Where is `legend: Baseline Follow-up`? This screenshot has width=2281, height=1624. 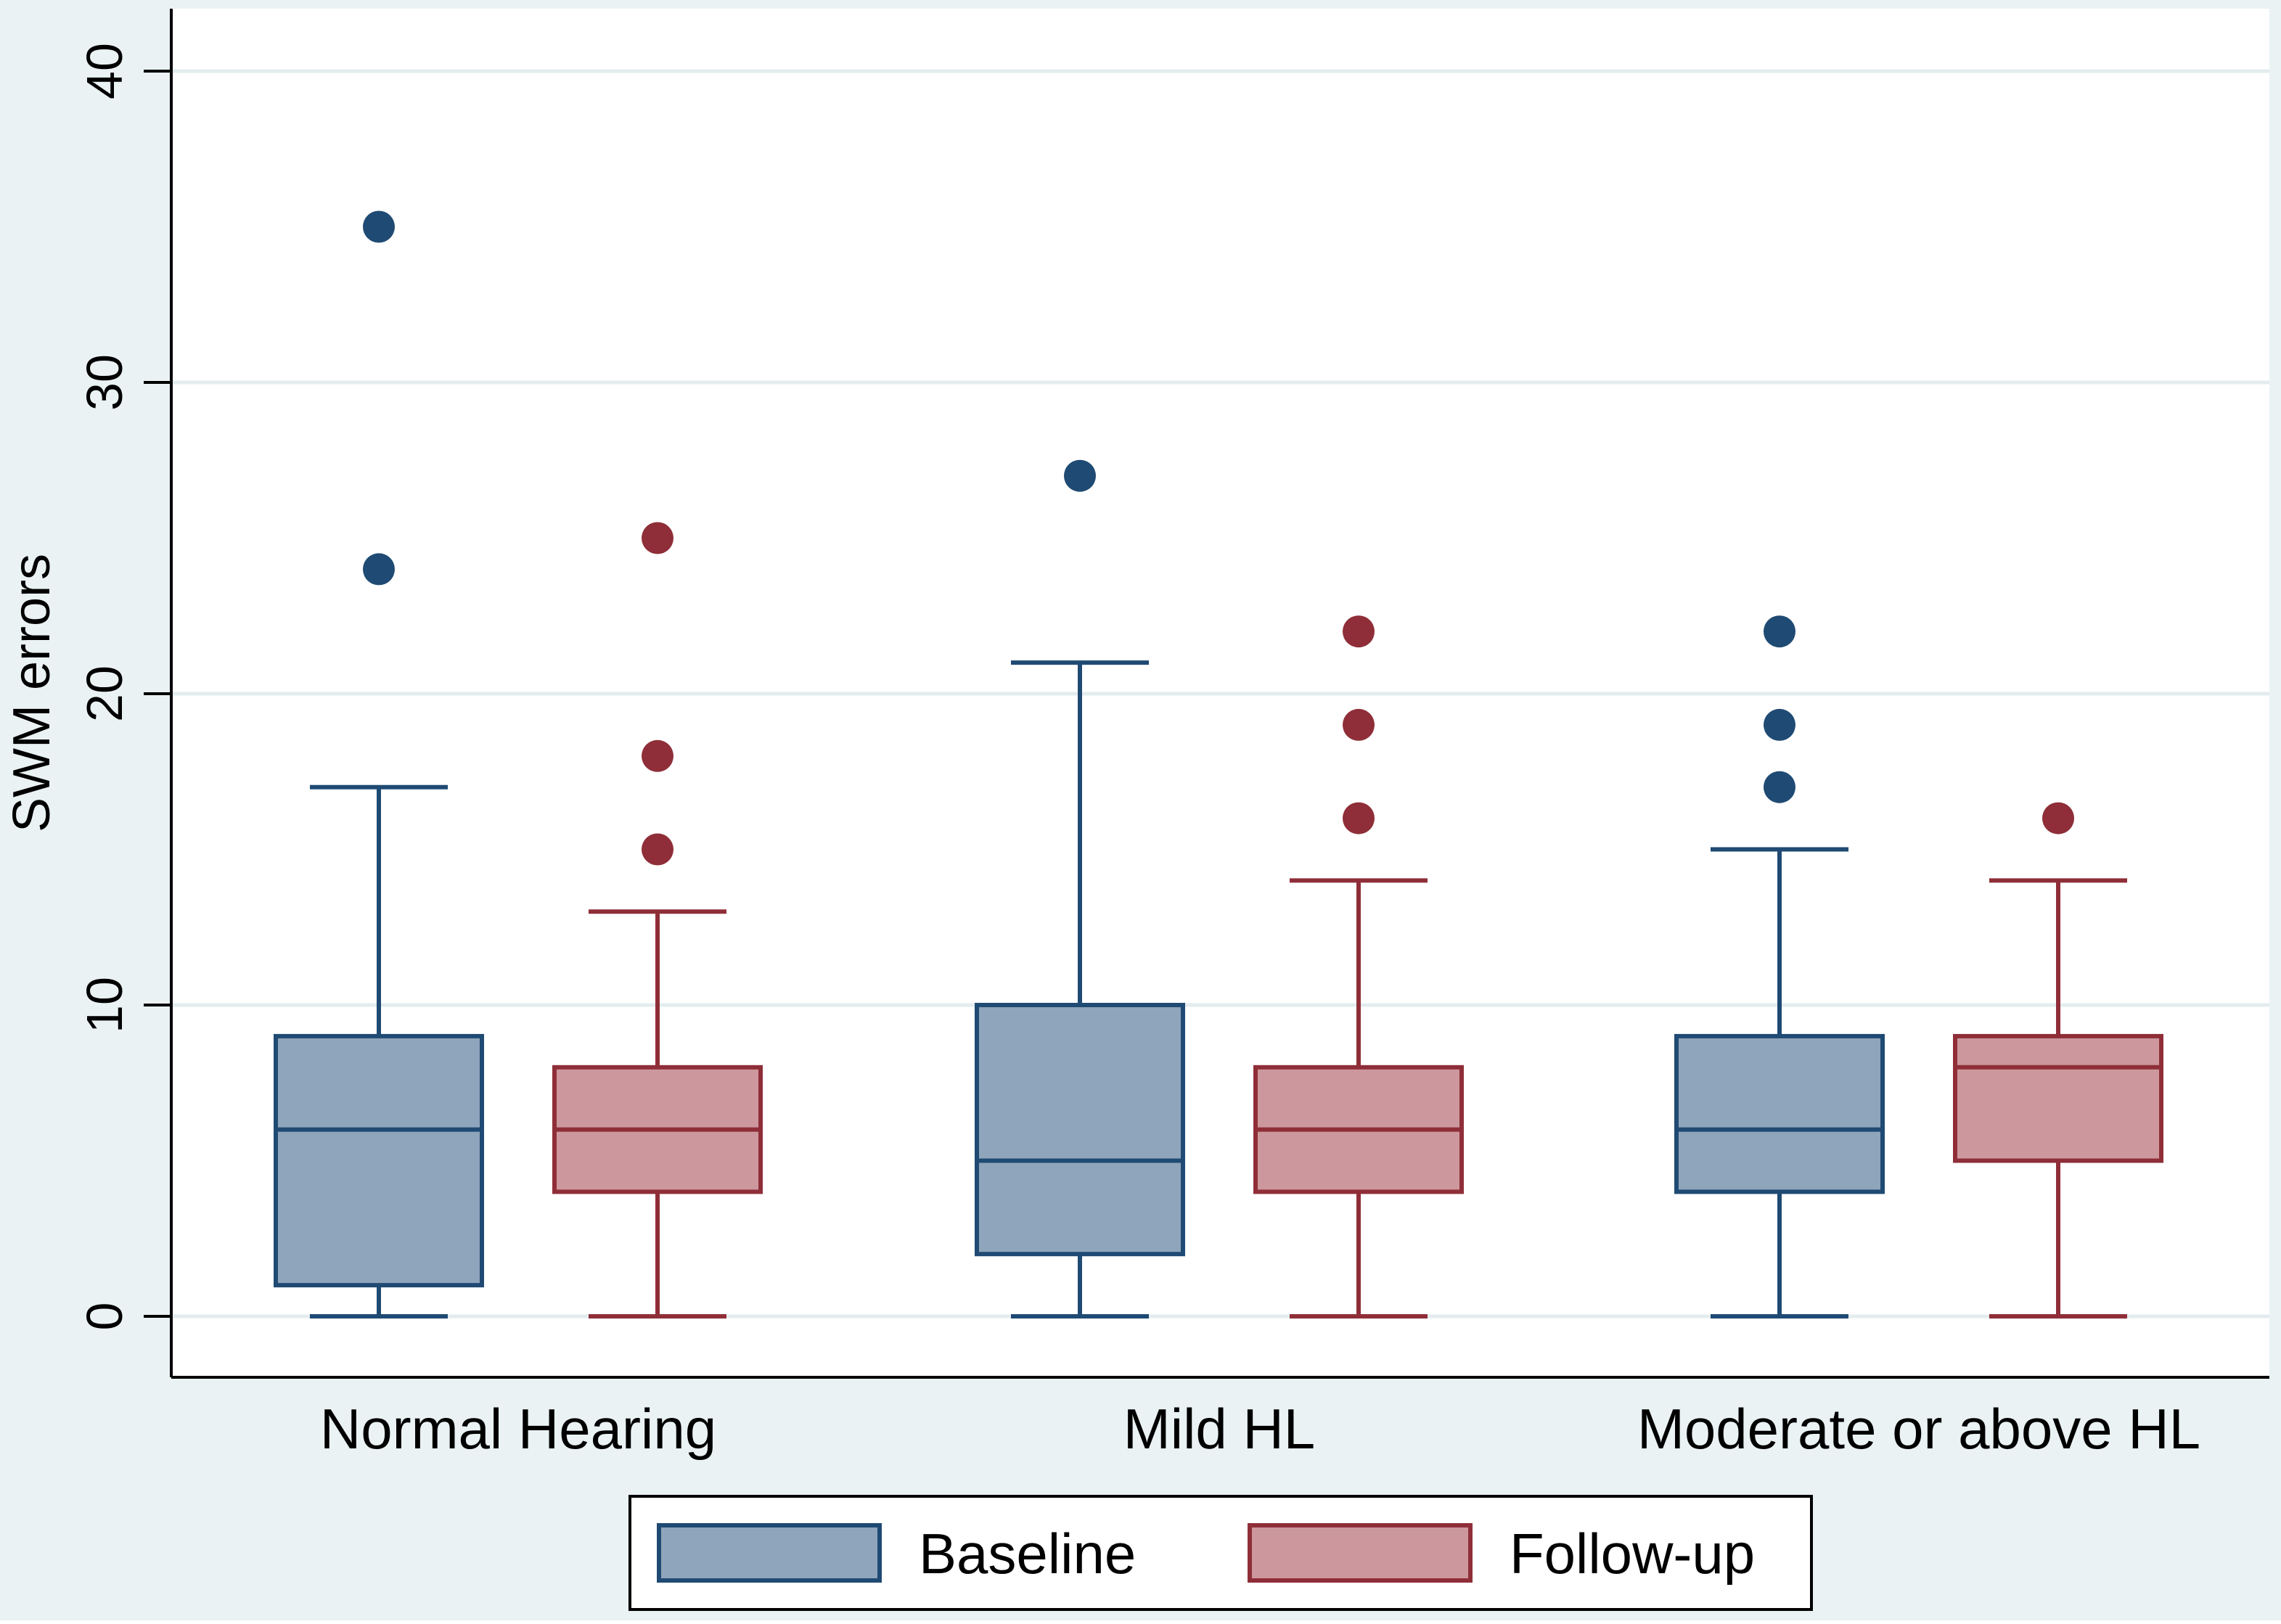 legend: Baseline Follow-up is located at coordinates (1220, 1553).